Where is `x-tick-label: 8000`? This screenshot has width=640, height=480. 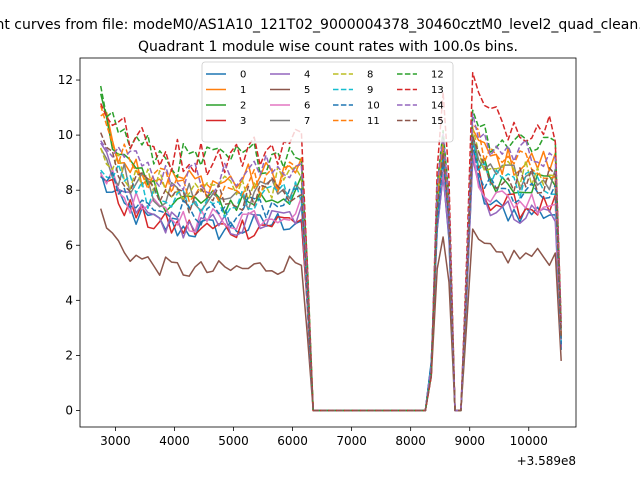
x-tick-label: 8000 is located at coordinates (410, 441).